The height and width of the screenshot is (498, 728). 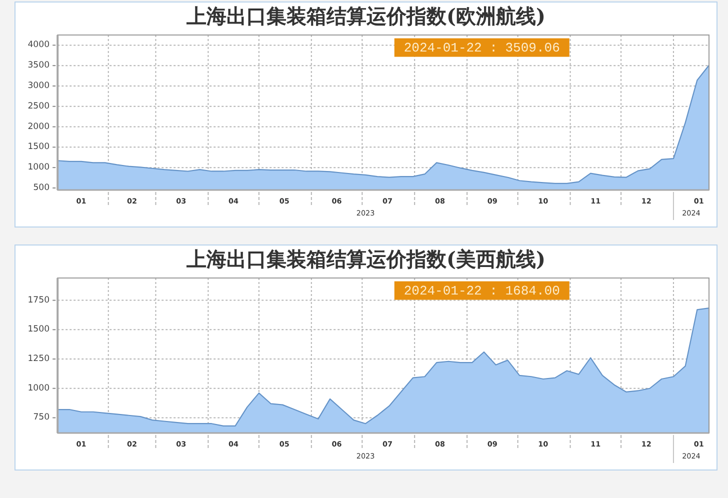 What do you see at coordinates (39, 359) in the screenshot?
I see `y-tick-label: 1250` at bounding box center [39, 359].